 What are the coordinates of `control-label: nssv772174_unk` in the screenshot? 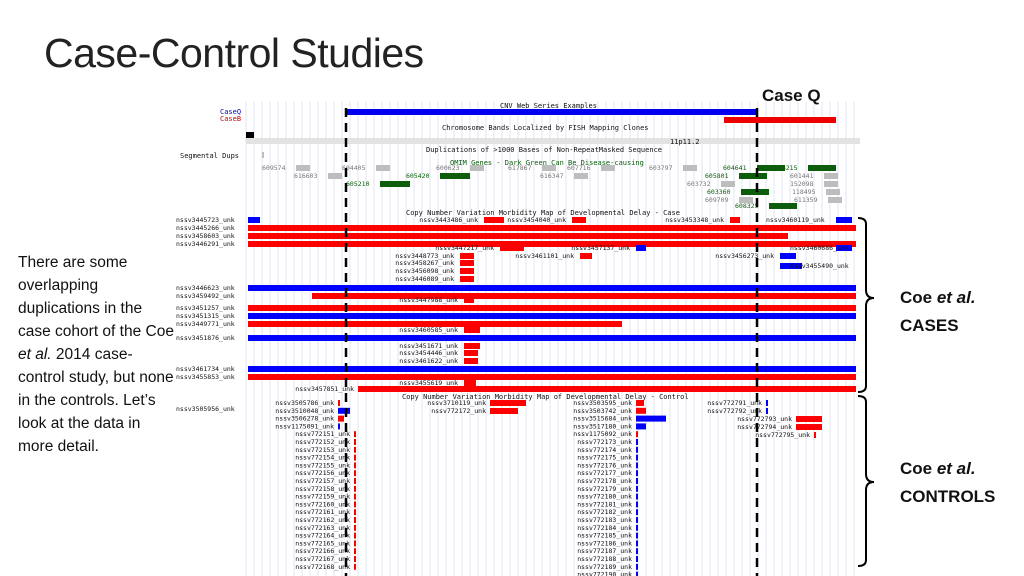 It's located at (604, 450).